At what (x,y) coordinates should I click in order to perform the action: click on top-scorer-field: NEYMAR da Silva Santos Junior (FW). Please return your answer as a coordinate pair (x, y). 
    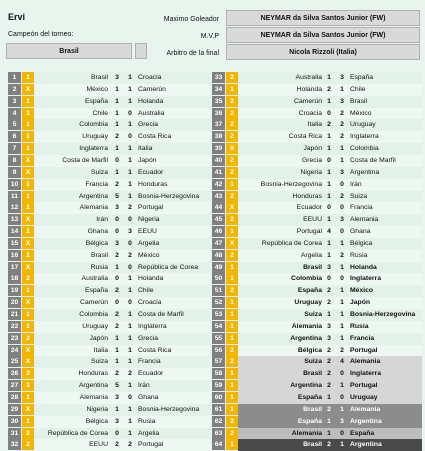
    Looking at the image, I should click on (323, 18).